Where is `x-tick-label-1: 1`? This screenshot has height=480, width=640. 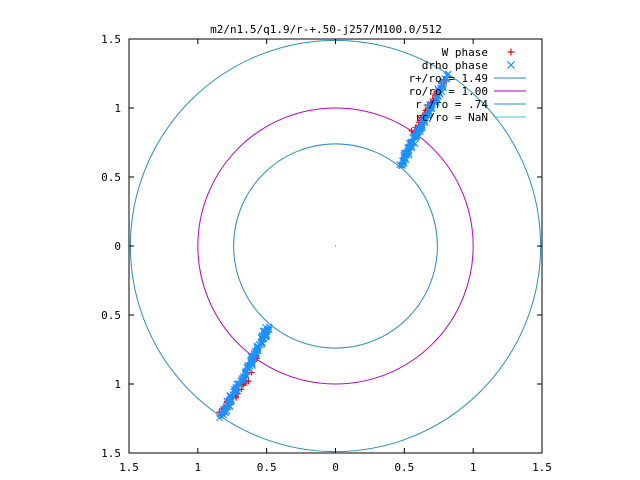
x-tick-label-1: 1 is located at coordinates (198, 467).